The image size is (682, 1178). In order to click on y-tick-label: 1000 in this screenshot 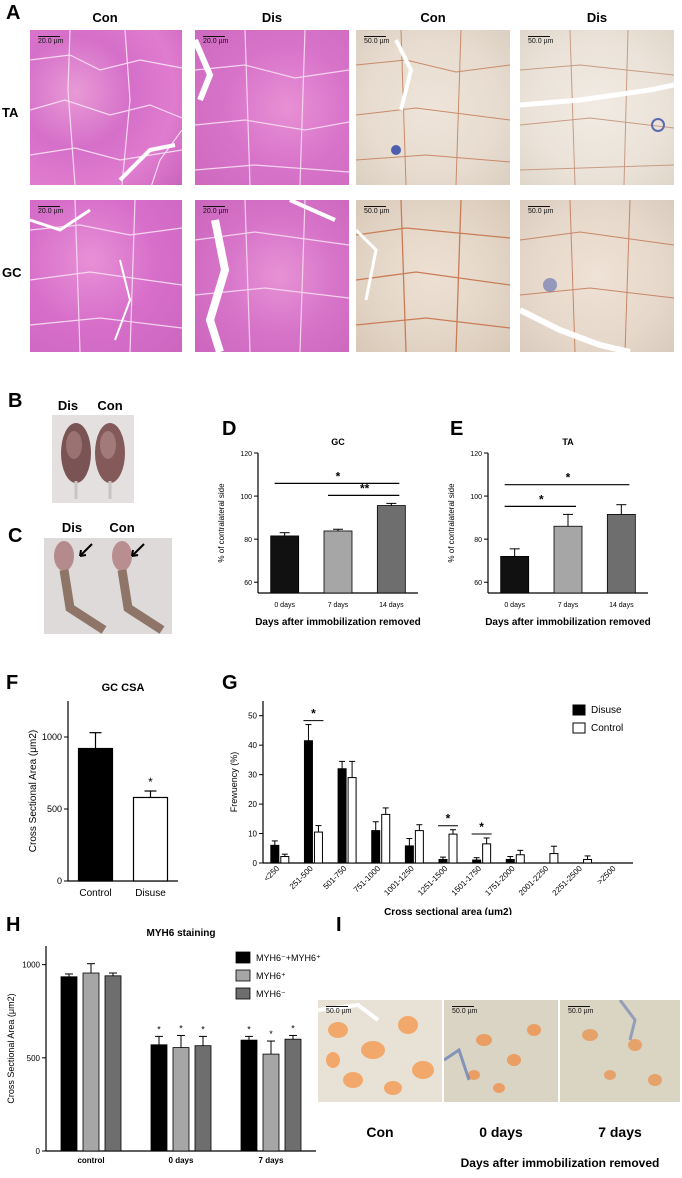, I will do `click(31, 965)`.